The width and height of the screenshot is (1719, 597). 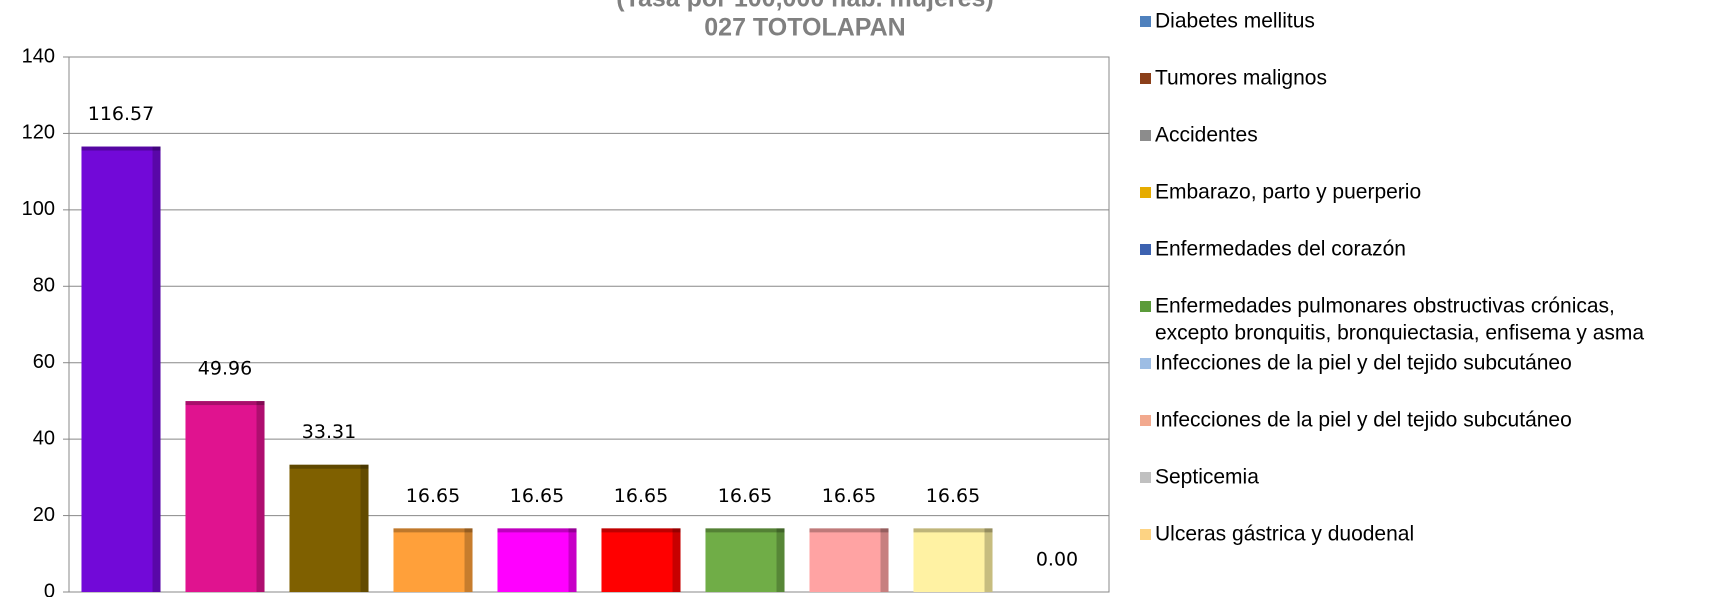 What do you see at coordinates (44, 438) in the screenshot?
I see `y-tick-label: 40` at bounding box center [44, 438].